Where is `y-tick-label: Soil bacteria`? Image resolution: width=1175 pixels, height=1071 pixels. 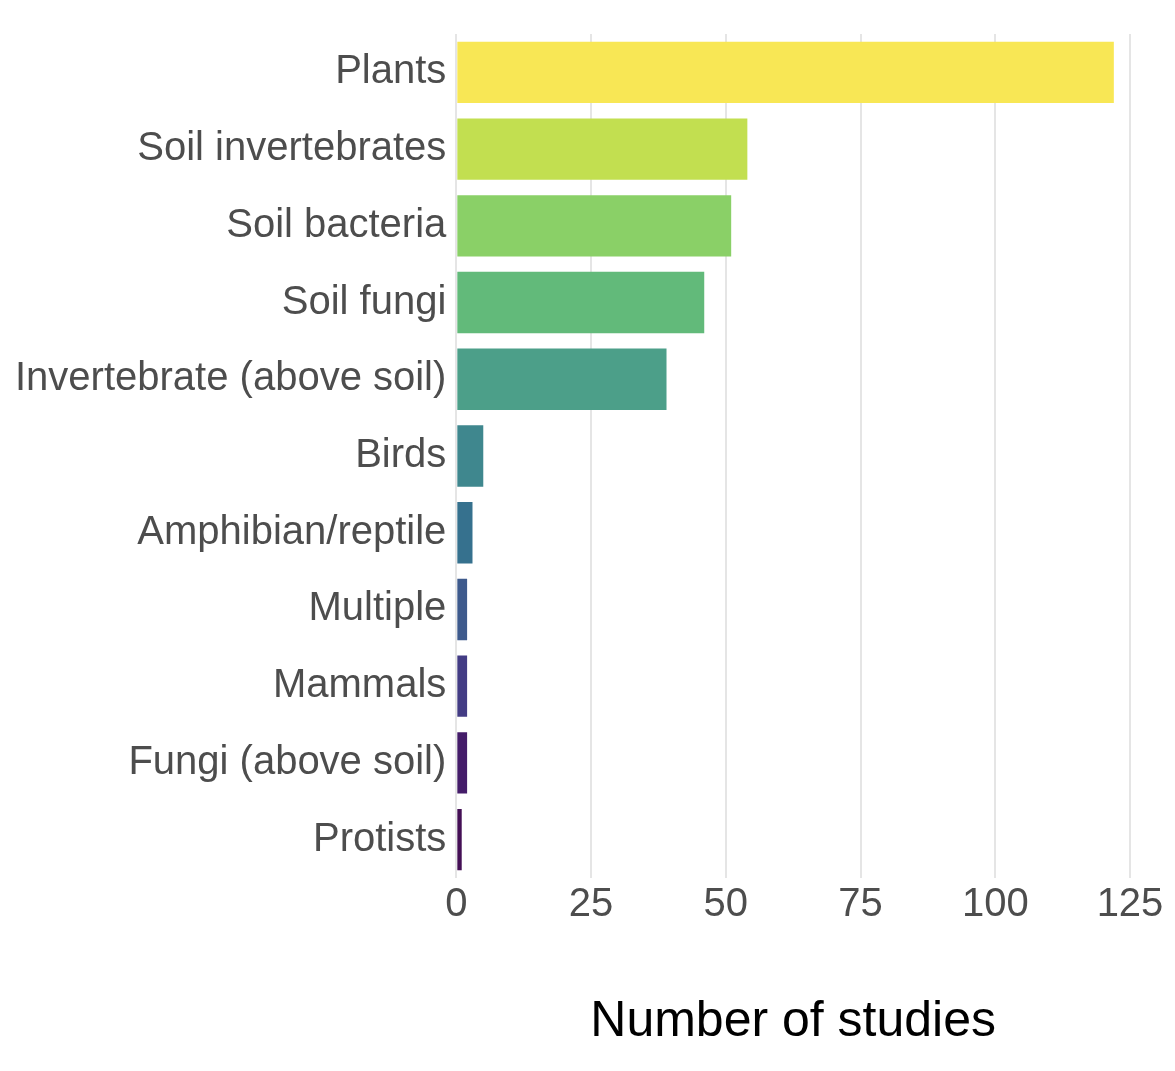 y-tick-label: Soil bacteria is located at coordinates (337, 222).